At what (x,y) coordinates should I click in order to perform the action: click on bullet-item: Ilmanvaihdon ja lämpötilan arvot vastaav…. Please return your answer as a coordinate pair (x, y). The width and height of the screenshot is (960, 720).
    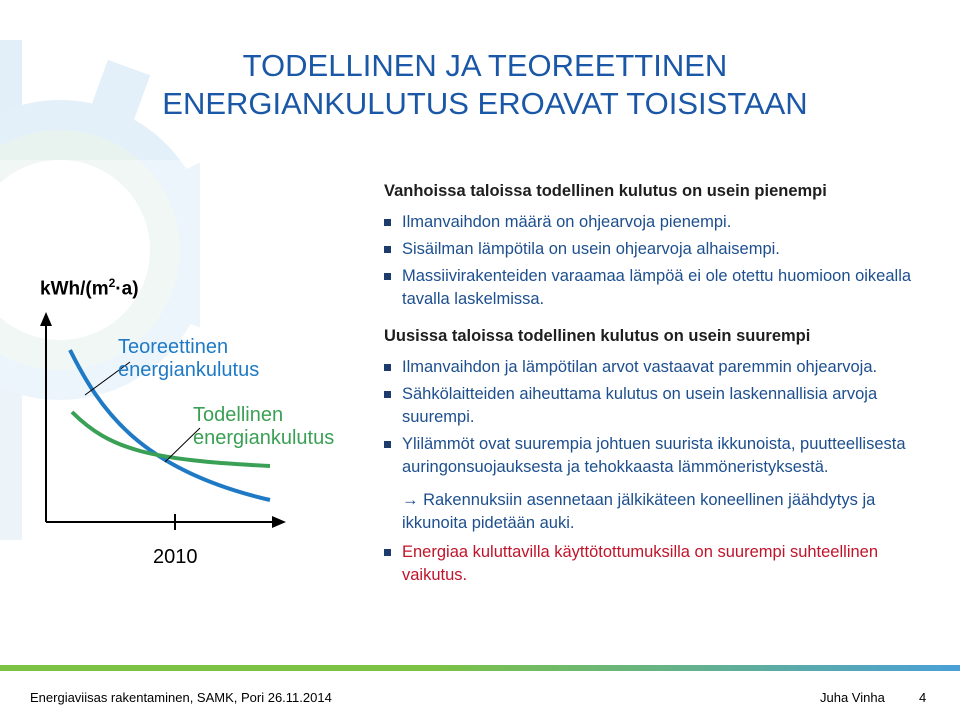
    Looking at the image, I should click on (654, 367).